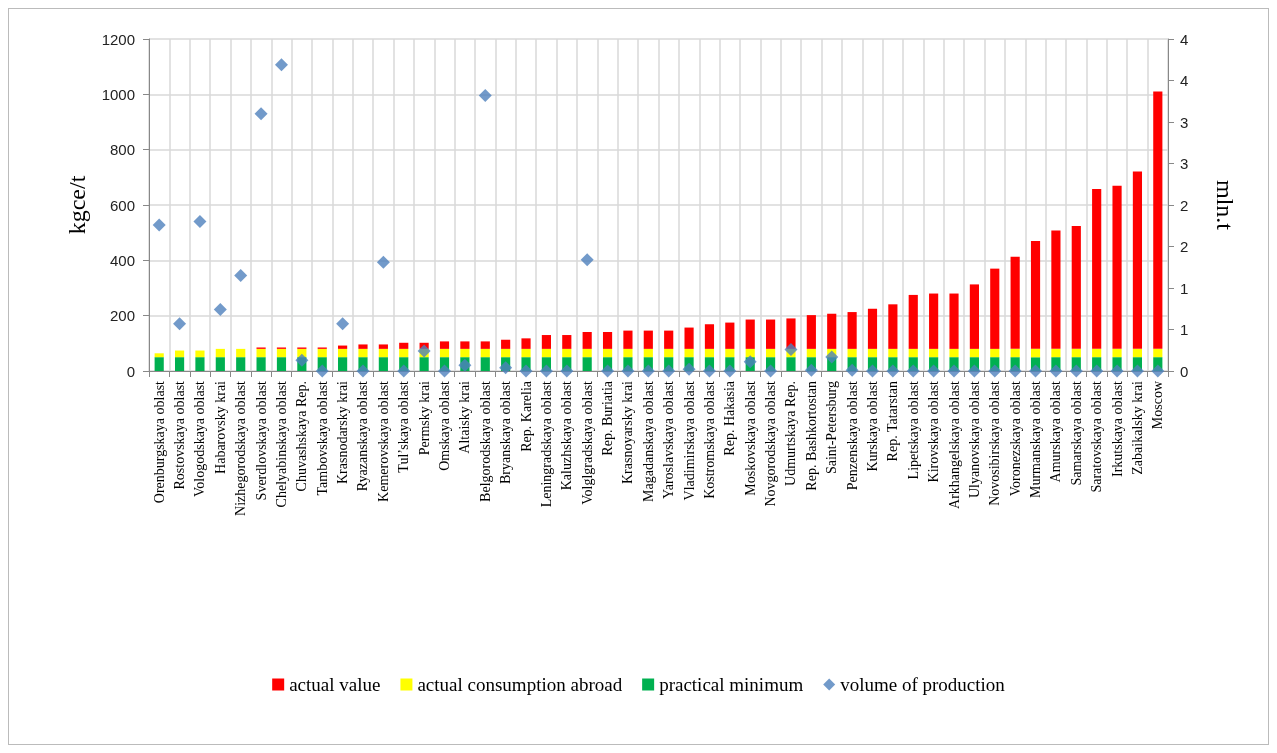 This screenshot has height=753, width=1277. Describe the element at coordinates (506, 432) in the screenshot. I see `x-tick-label: Bryanskaya oblast` at that location.